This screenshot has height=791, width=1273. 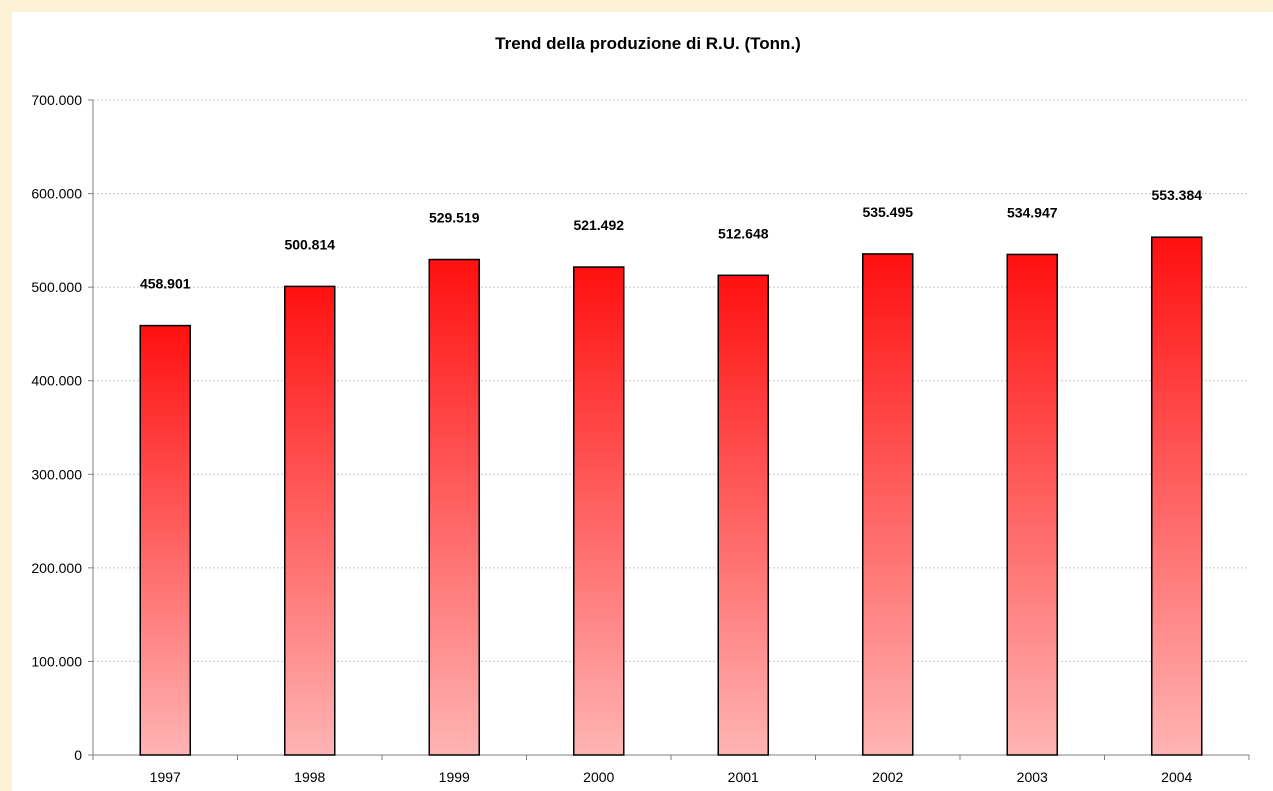 What do you see at coordinates (1176, 195) in the screenshot?
I see `data-label: 553.384` at bounding box center [1176, 195].